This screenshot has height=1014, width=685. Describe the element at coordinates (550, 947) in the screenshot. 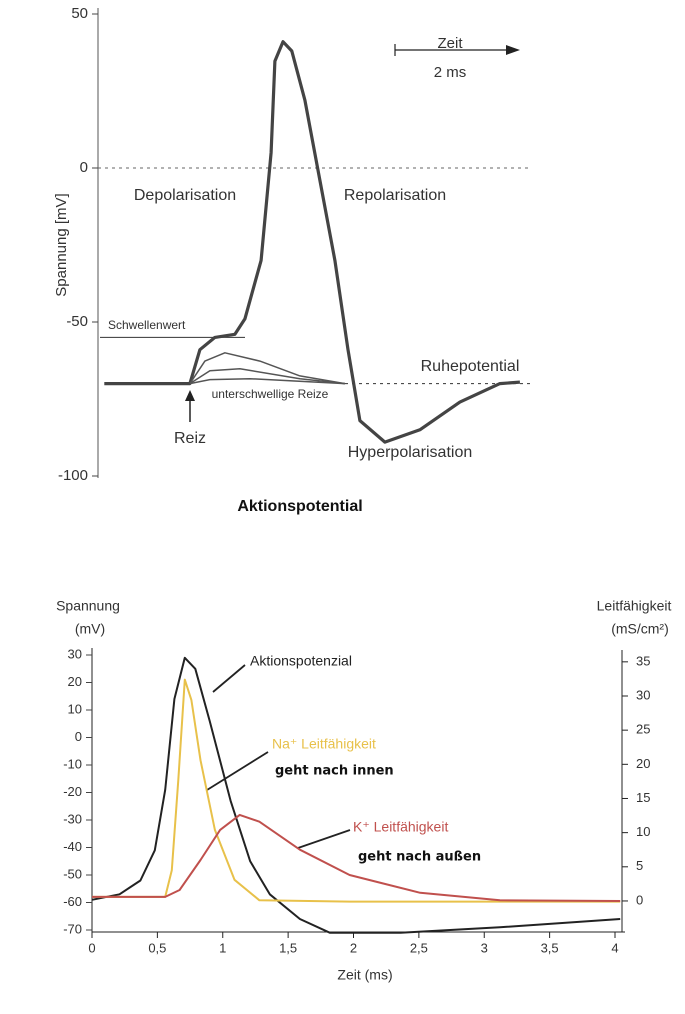

I see `x-tick-label: 3,5` at that location.